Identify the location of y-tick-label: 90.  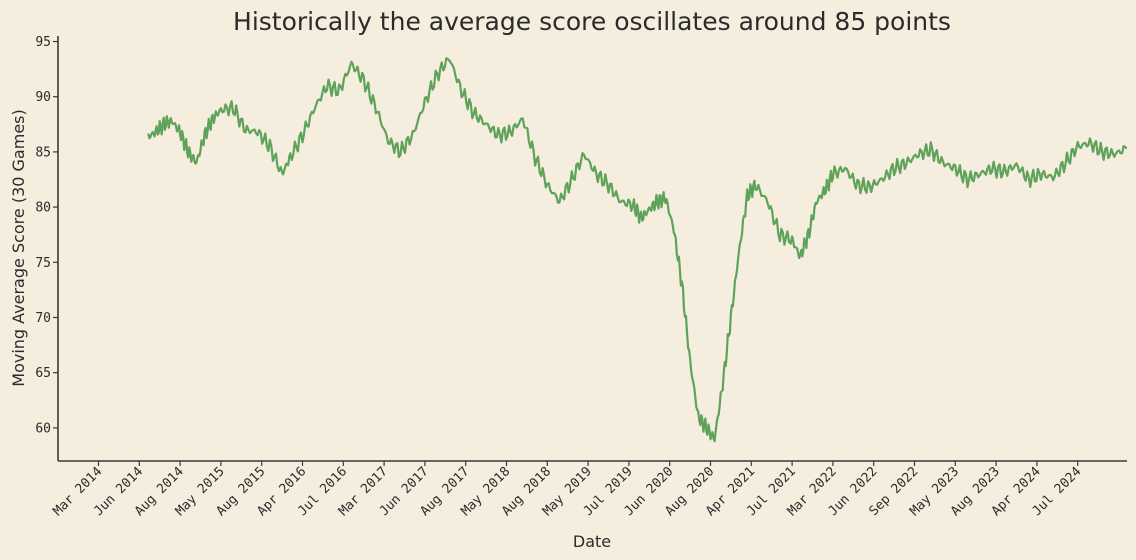
(43, 97).